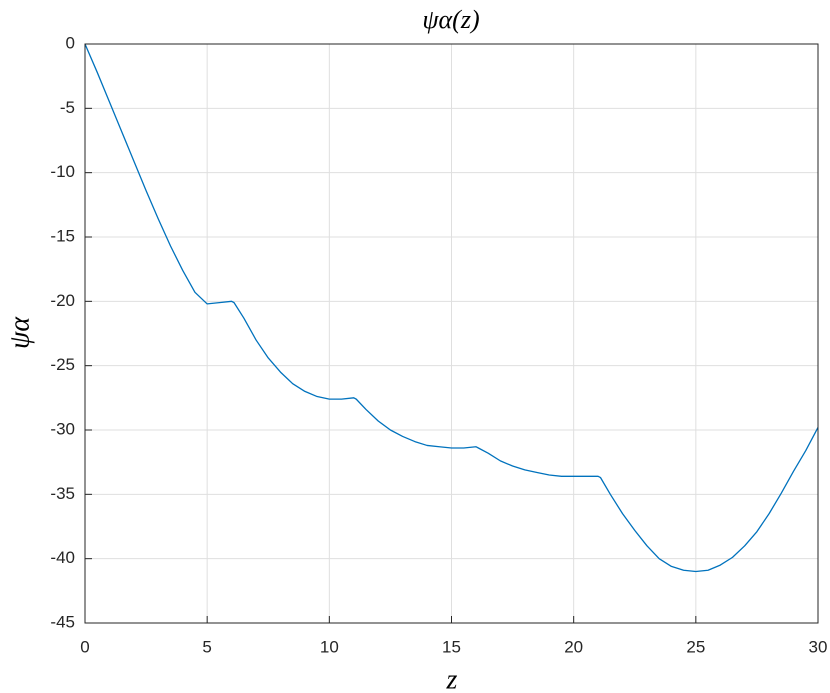 The image size is (830, 693). I want to click on y-tick-label: -25, so click(62, 364).